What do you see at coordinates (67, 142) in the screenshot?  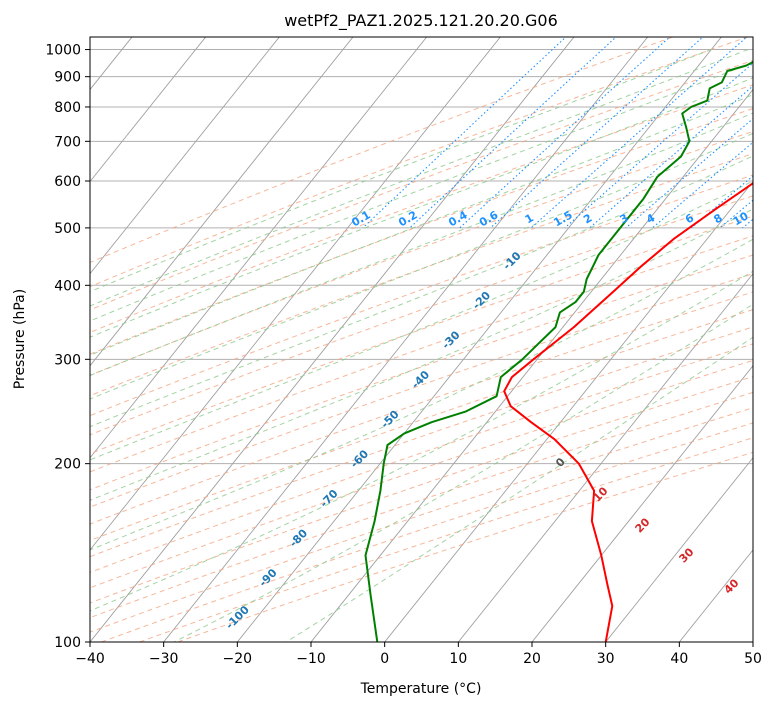 I see `y-tick-label: 700` at bounding box center [67, 142].